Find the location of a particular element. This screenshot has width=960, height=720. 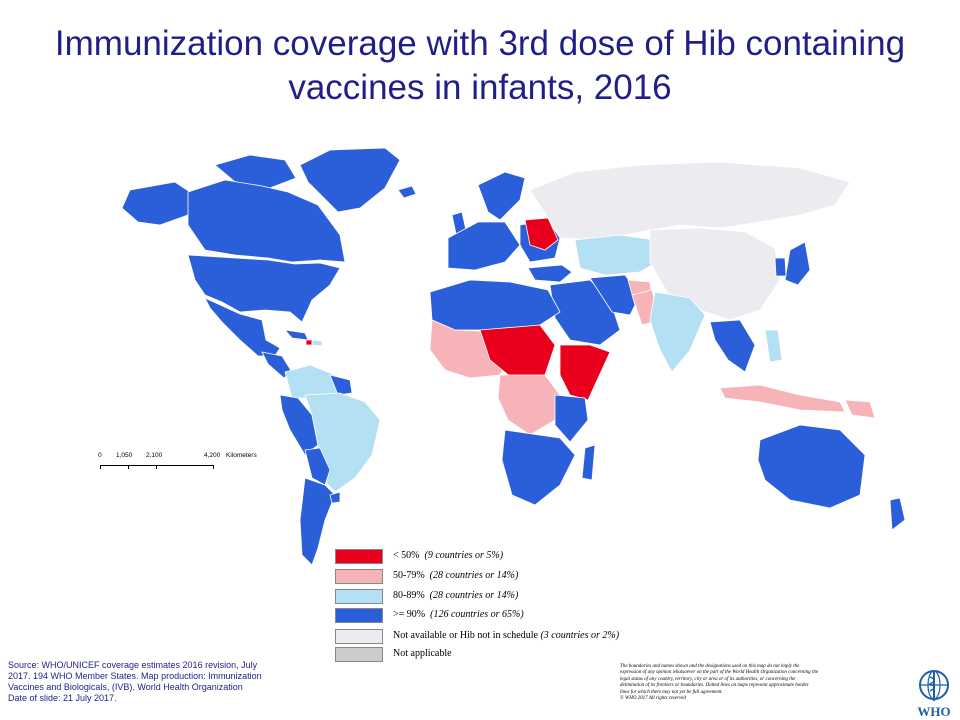

region-iceland is located at coordinates (407, 192).